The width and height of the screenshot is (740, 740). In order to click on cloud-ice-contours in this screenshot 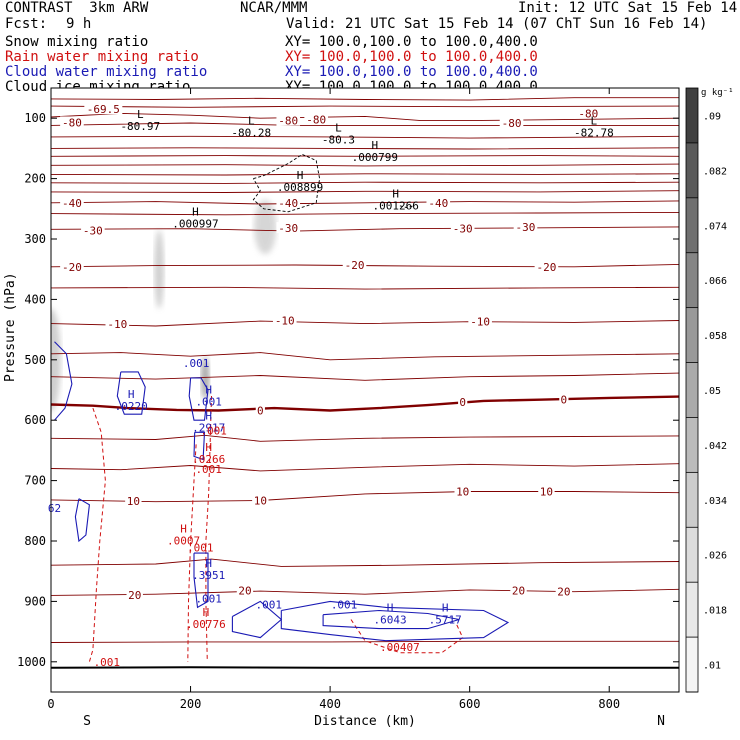, I will do `click(333, 183)`.